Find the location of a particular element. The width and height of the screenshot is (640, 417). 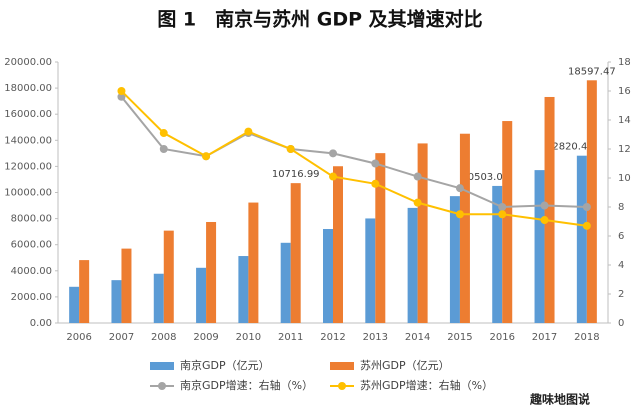

data-label: 10503.02 is located at coordinates (485, 177).